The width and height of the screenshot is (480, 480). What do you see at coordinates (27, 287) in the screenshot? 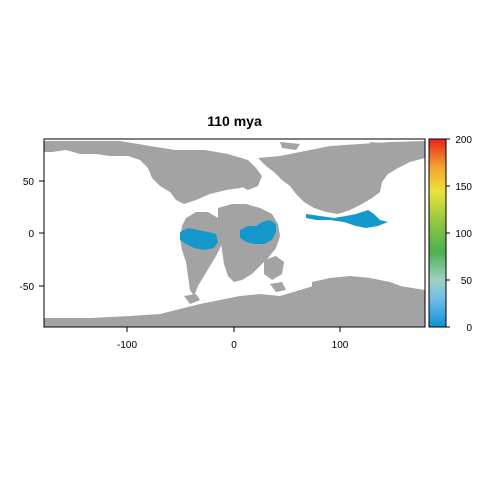
I see `y-tick-label: -50` at bounding box center [27, 287].